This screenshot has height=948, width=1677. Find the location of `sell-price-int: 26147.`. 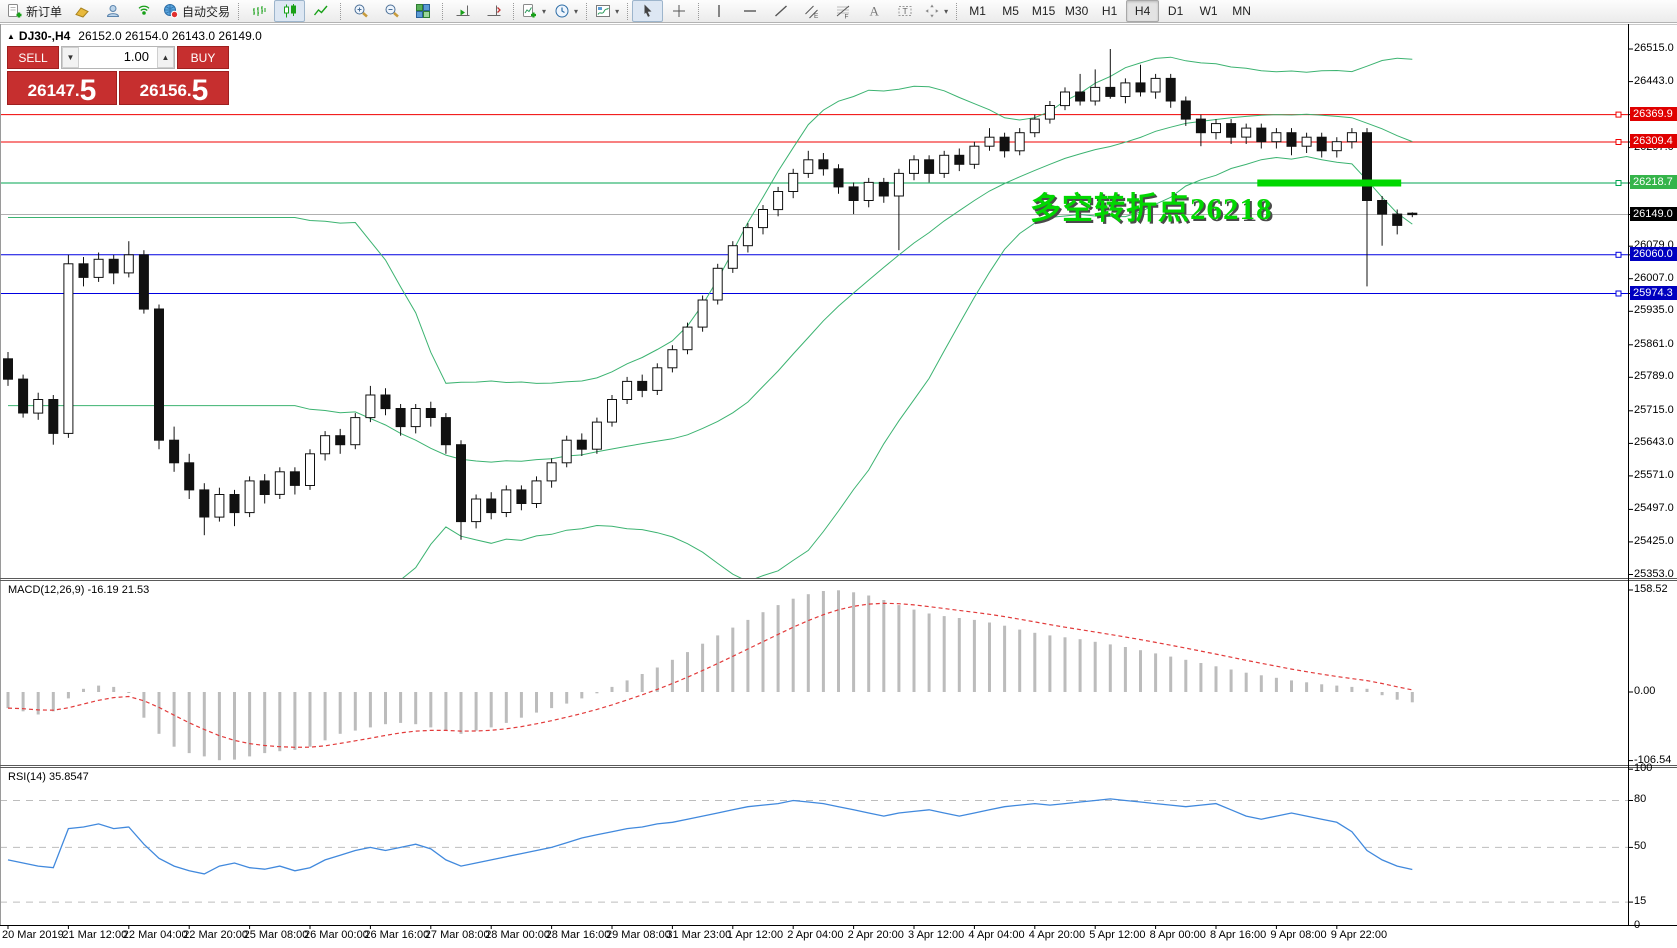

sell-price-int: 26147. is located at coordinates (53, 90).